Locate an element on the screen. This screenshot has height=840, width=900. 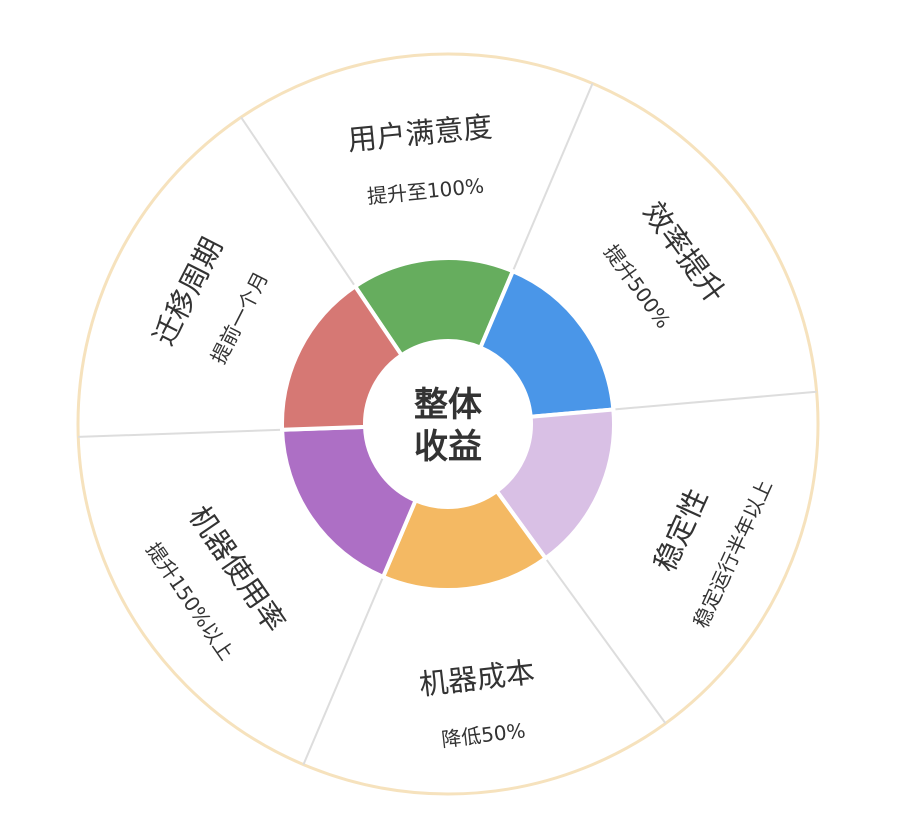
center-hole is located at coordinates (448, 424).